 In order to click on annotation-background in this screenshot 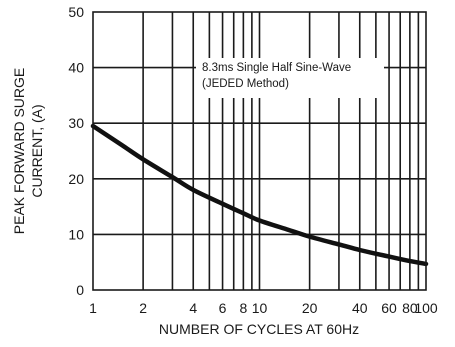, I will do `click(290, 78)`.